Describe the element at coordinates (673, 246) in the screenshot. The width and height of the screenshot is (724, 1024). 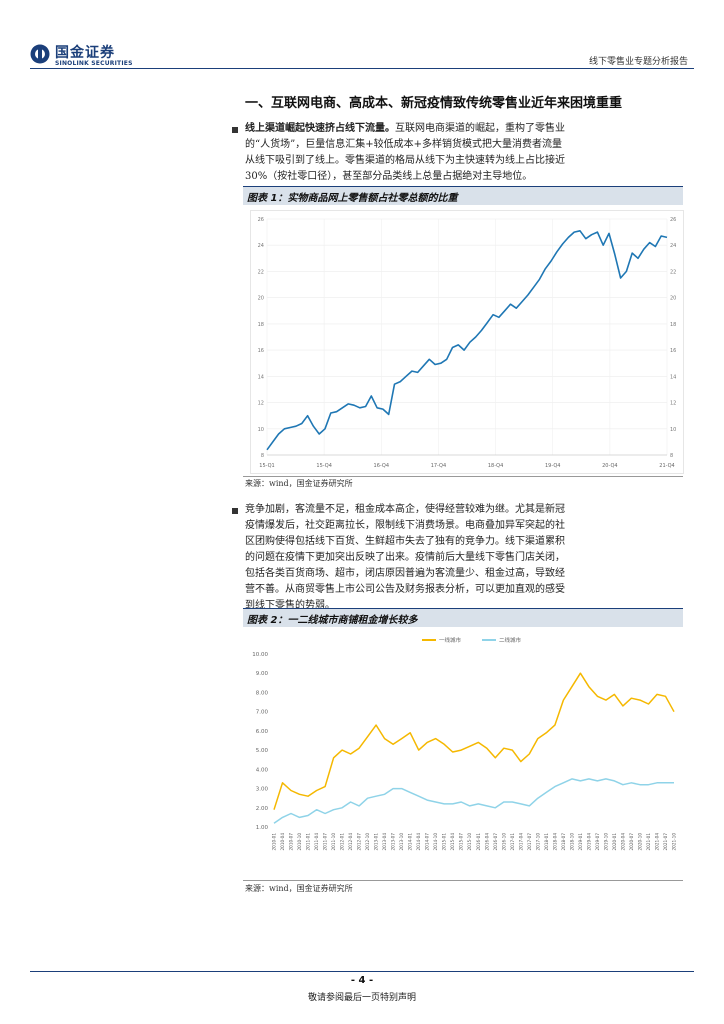
I see `y-tick-label-right: 24` at that location.